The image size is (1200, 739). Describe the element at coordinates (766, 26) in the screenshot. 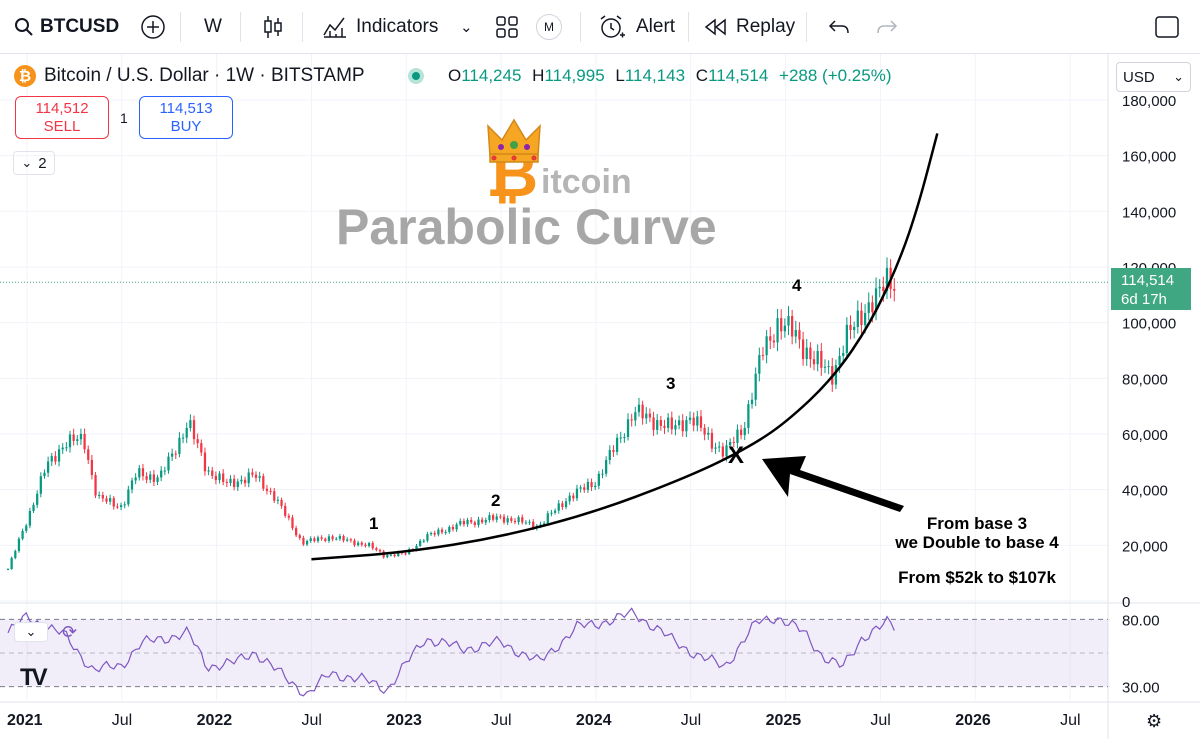

I see `replay-label: Replay` at that location.